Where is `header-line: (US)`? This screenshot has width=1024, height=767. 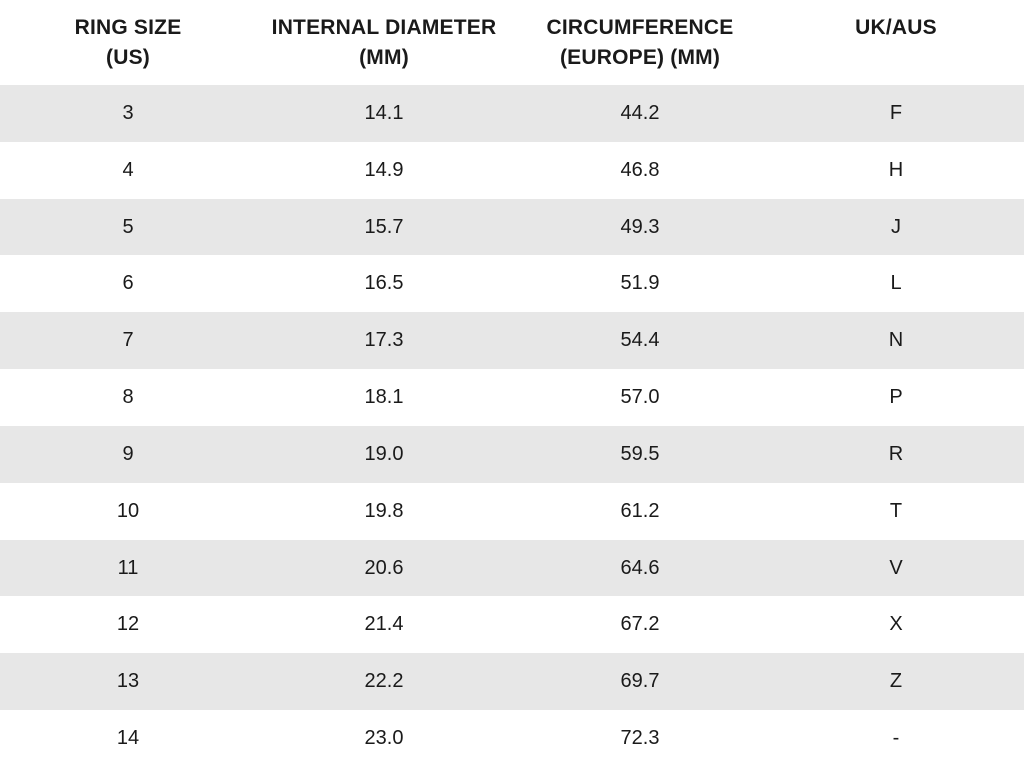
header-line: (US) is located at coordinates (128, 57).